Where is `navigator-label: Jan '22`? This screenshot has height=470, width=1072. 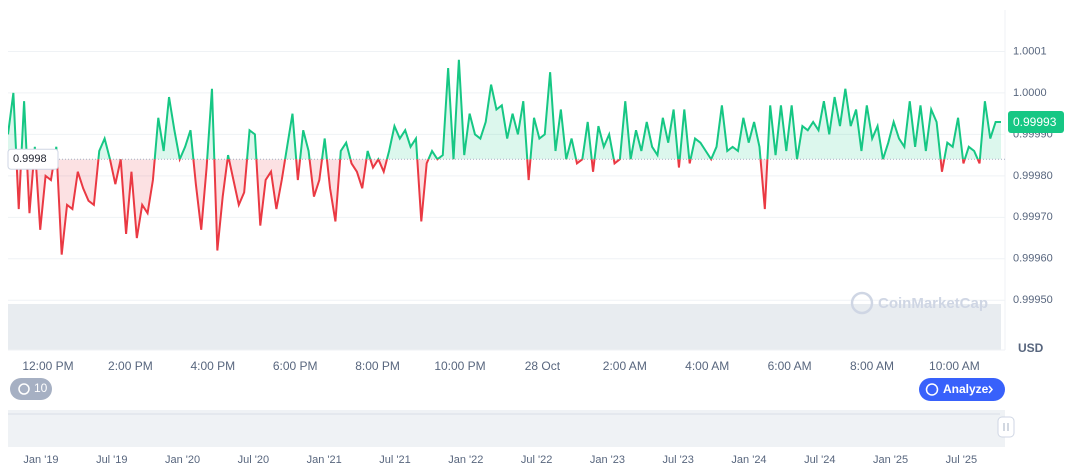 navigator-label: Jan '22 is located at coordinates (465, 460).